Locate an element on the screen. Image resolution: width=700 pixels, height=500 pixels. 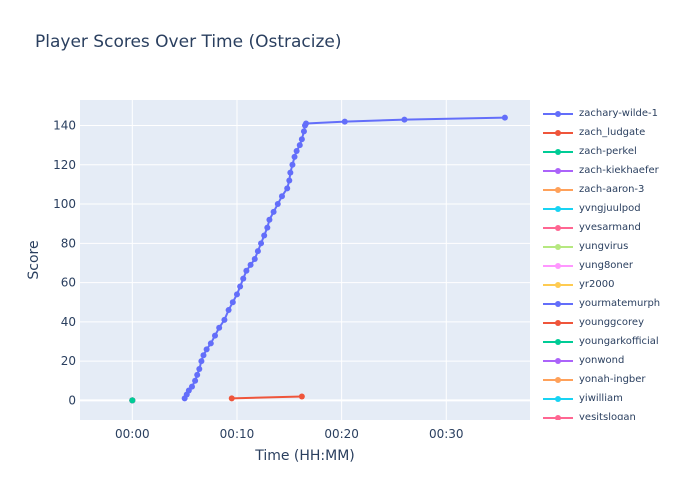
x-axis-ticks: 00:00 00:10 00:20 00:30 is located at coordinates (289, 434).